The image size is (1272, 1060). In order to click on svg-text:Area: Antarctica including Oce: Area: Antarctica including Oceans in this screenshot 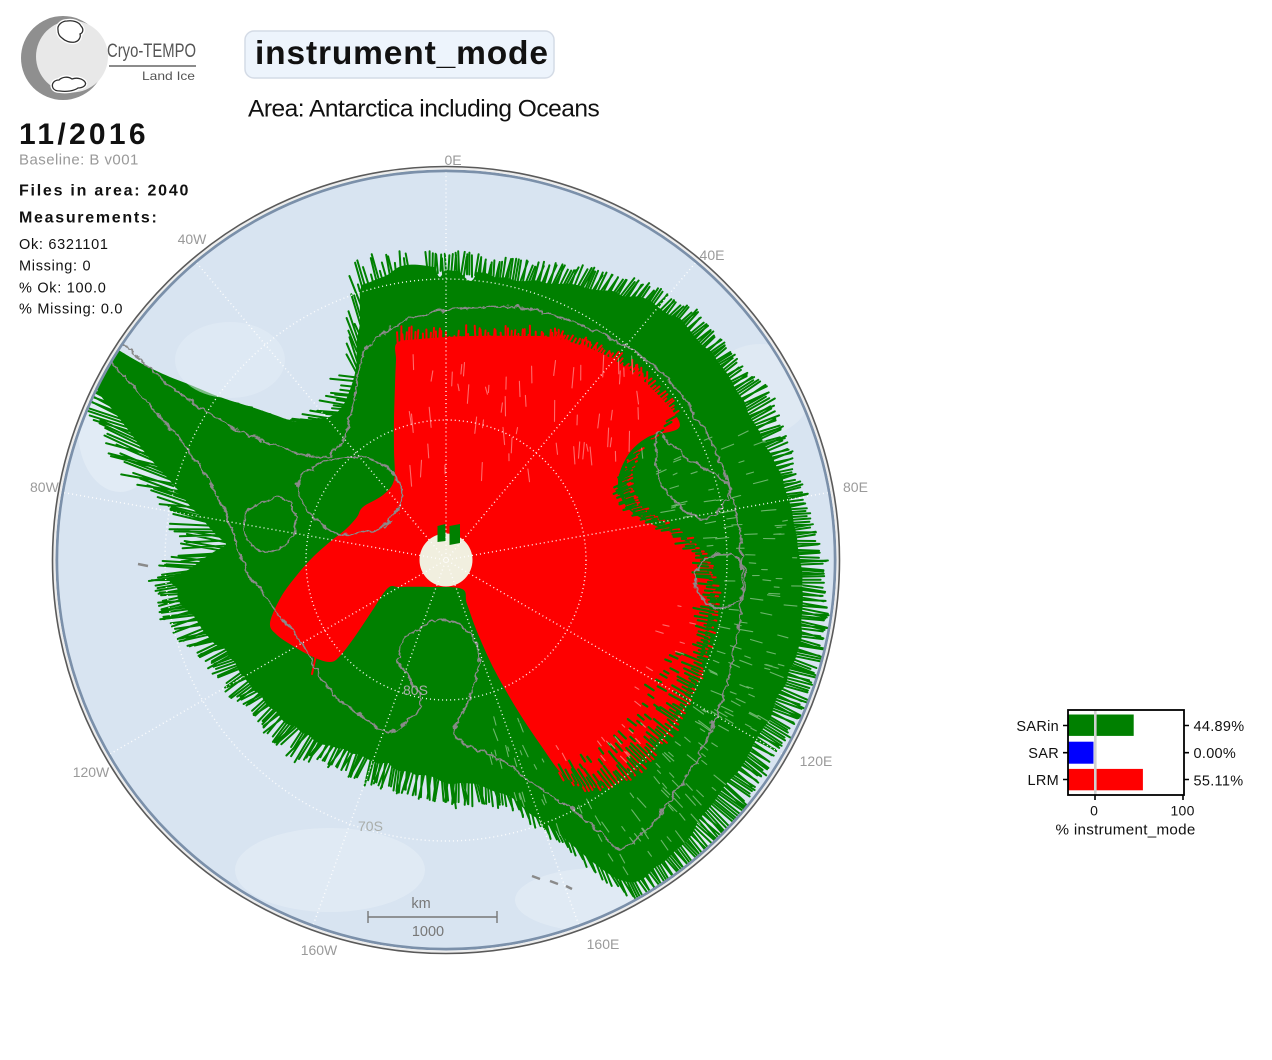, I will do `click(423, 109)`.